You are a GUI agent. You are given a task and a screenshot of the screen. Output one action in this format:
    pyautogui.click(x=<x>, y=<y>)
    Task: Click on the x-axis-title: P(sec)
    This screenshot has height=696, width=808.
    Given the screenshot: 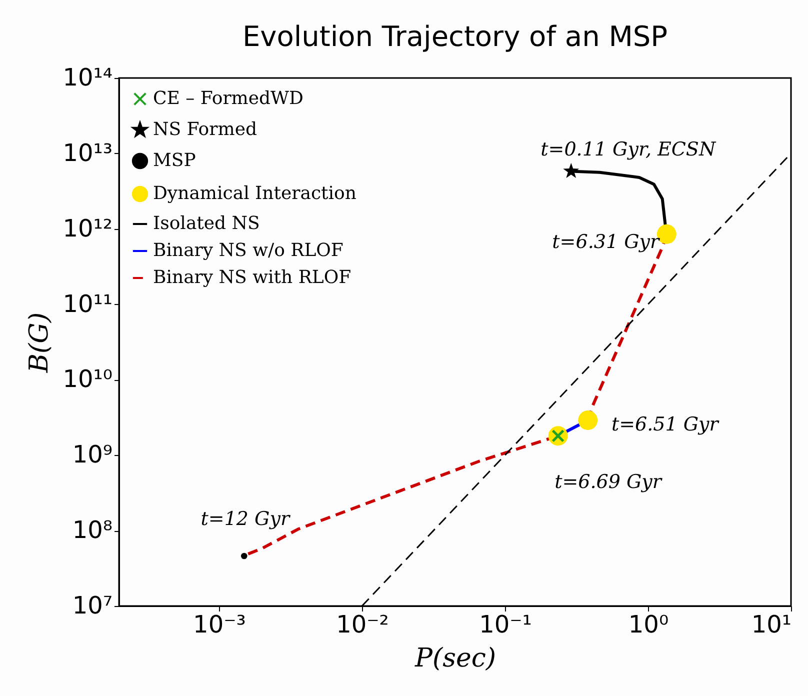 What is the action you would take?
    pyautogui.click(x=455, y=659)
    